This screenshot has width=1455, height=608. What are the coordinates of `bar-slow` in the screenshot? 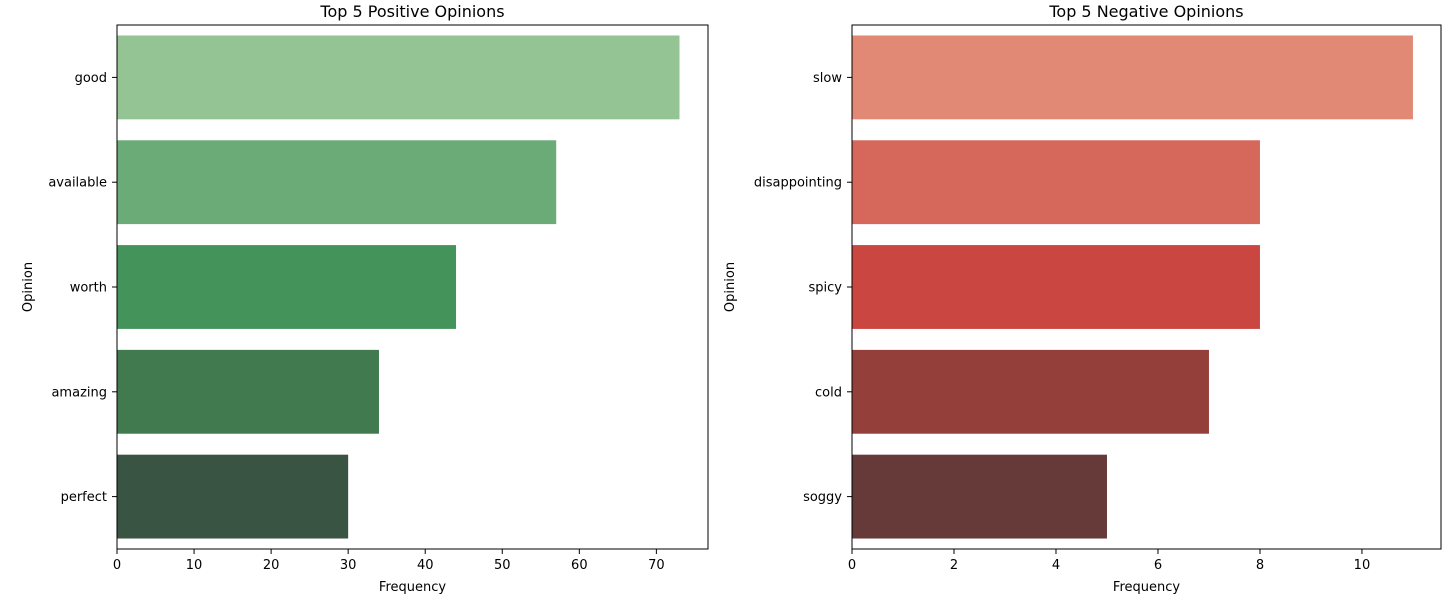 It's located at (1132, 77).